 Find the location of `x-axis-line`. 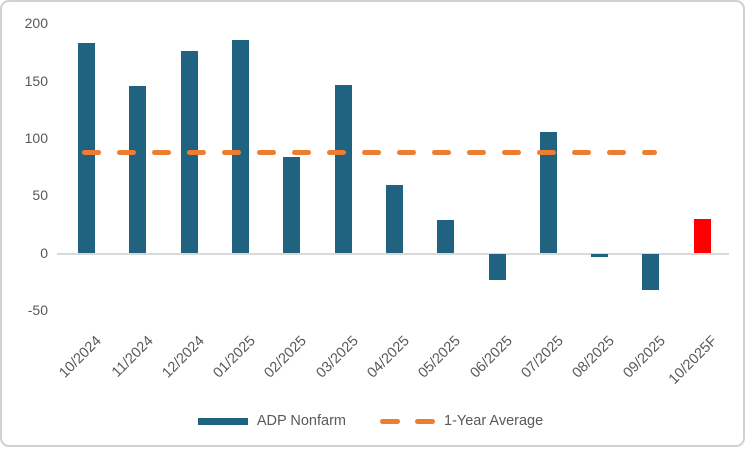

x-axis-line is located at coordinates (393, 253).